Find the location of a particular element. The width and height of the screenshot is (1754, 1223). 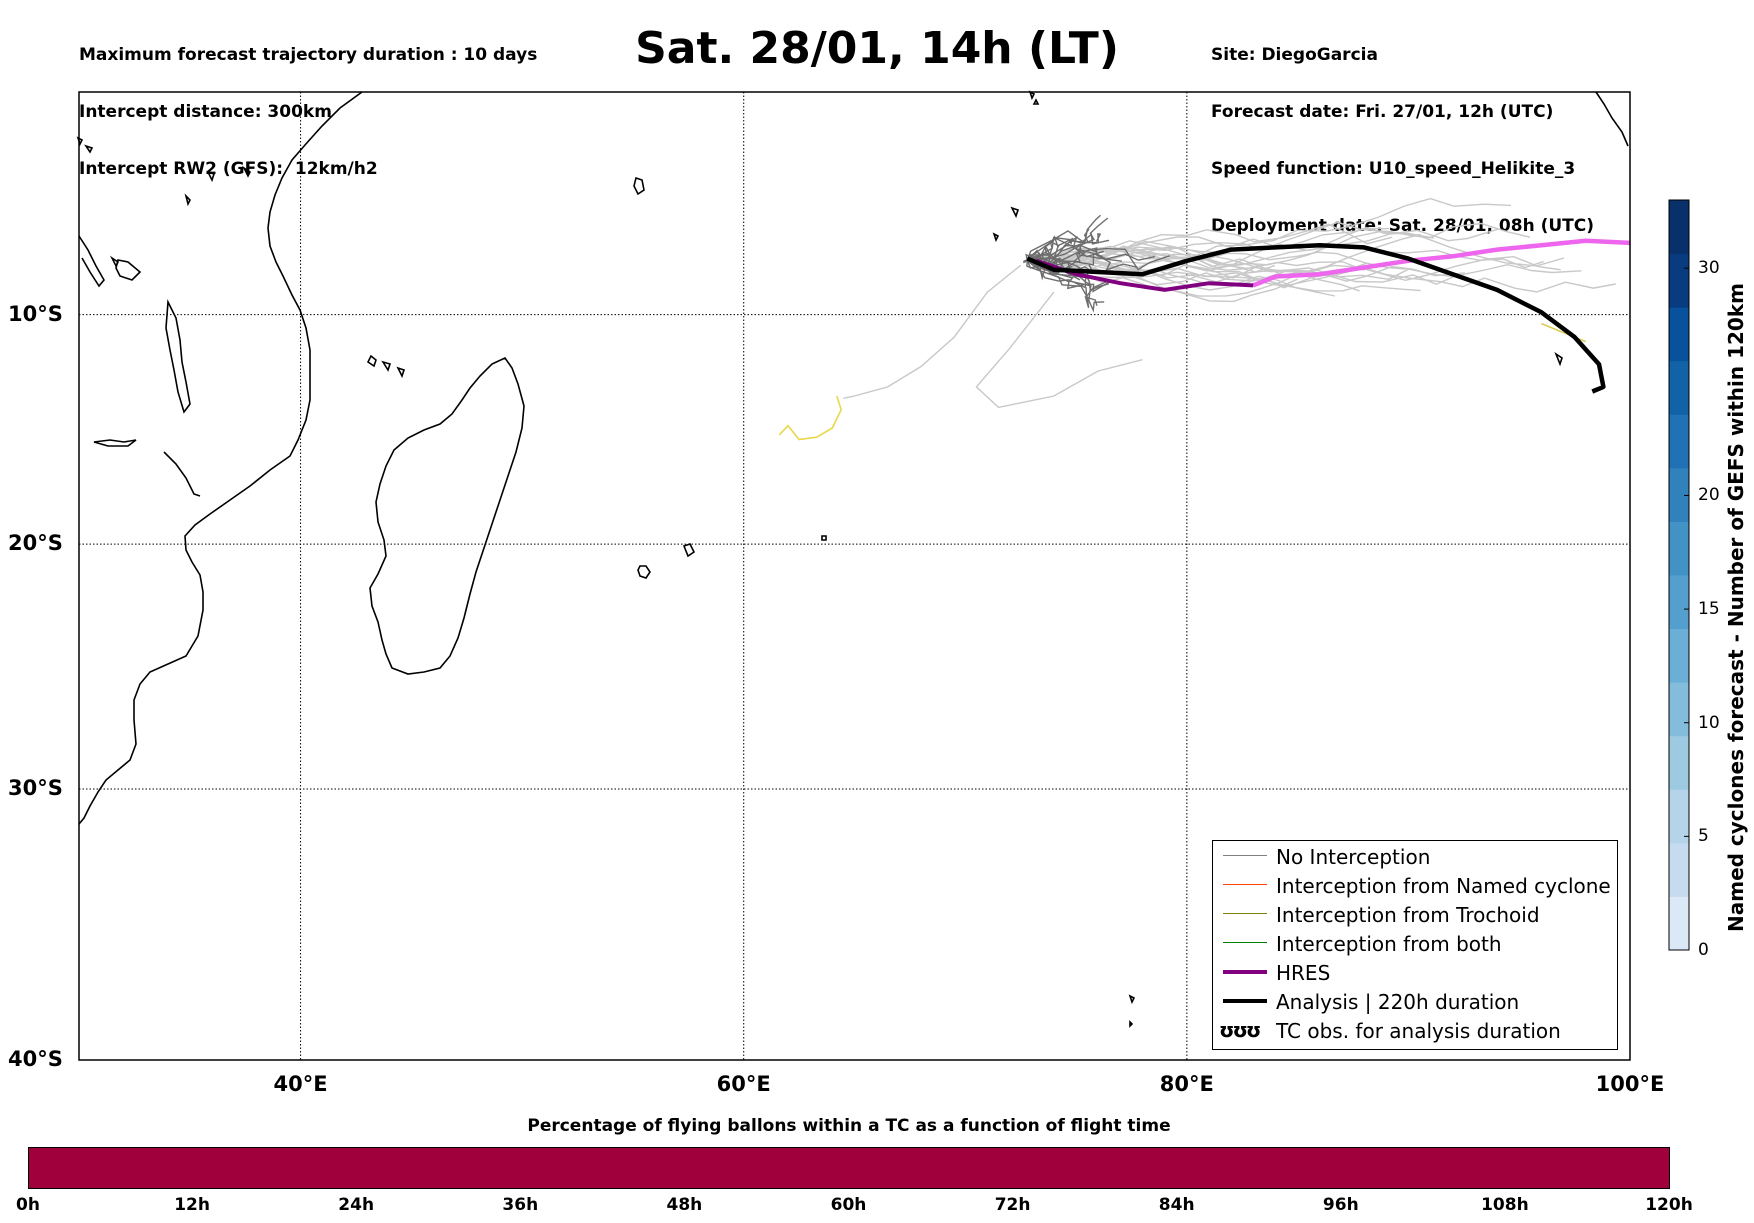

page-title: Sat. 28/01, 14h (LT) is located at coordinates (877, 48).